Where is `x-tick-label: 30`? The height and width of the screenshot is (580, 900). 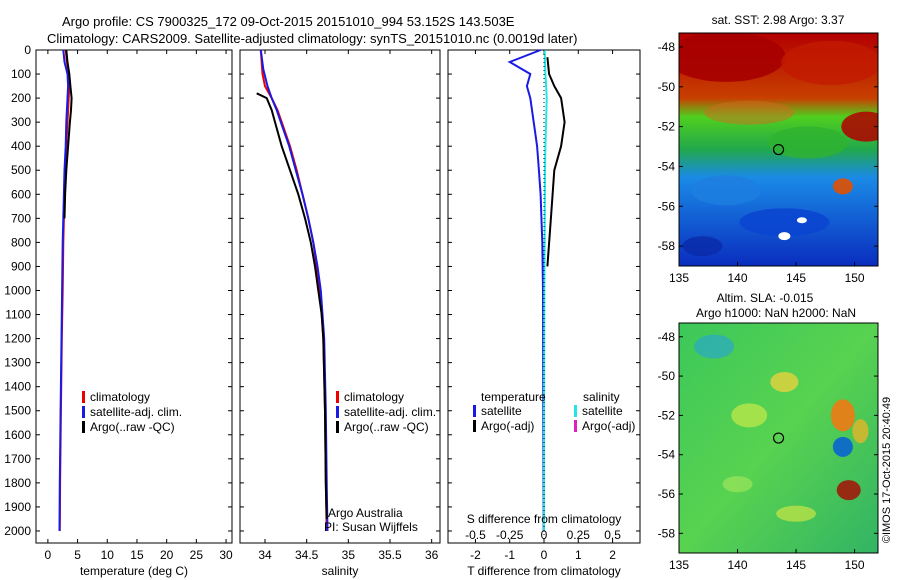 x-tick-label: 30 is located at coordinates (226, 555).